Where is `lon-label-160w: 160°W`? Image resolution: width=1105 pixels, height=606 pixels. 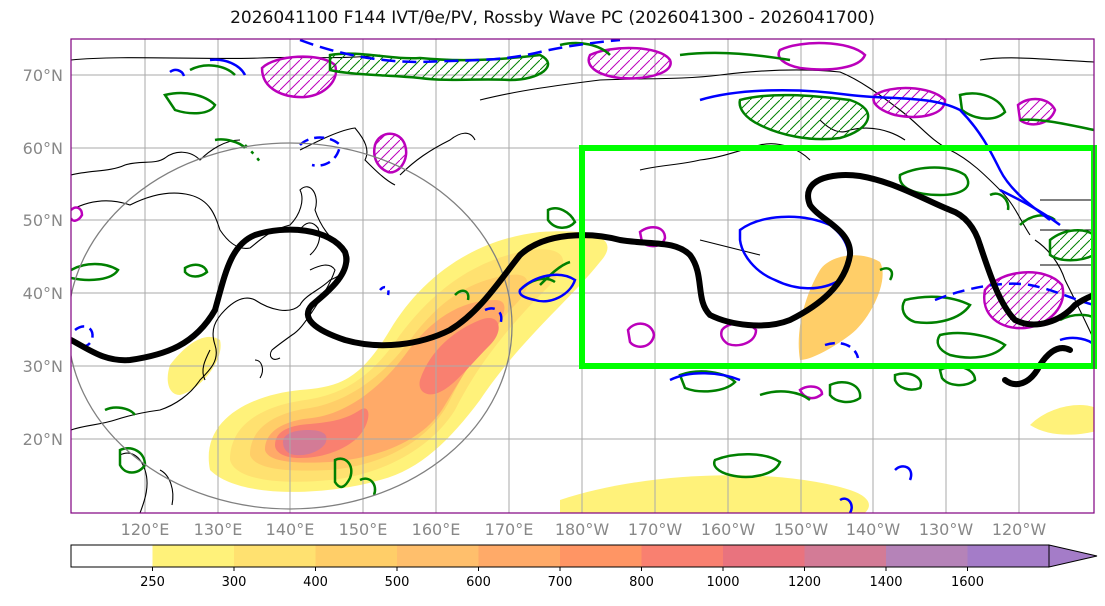
lon-label-160w: 160°W is located at coordinates (728, 529).